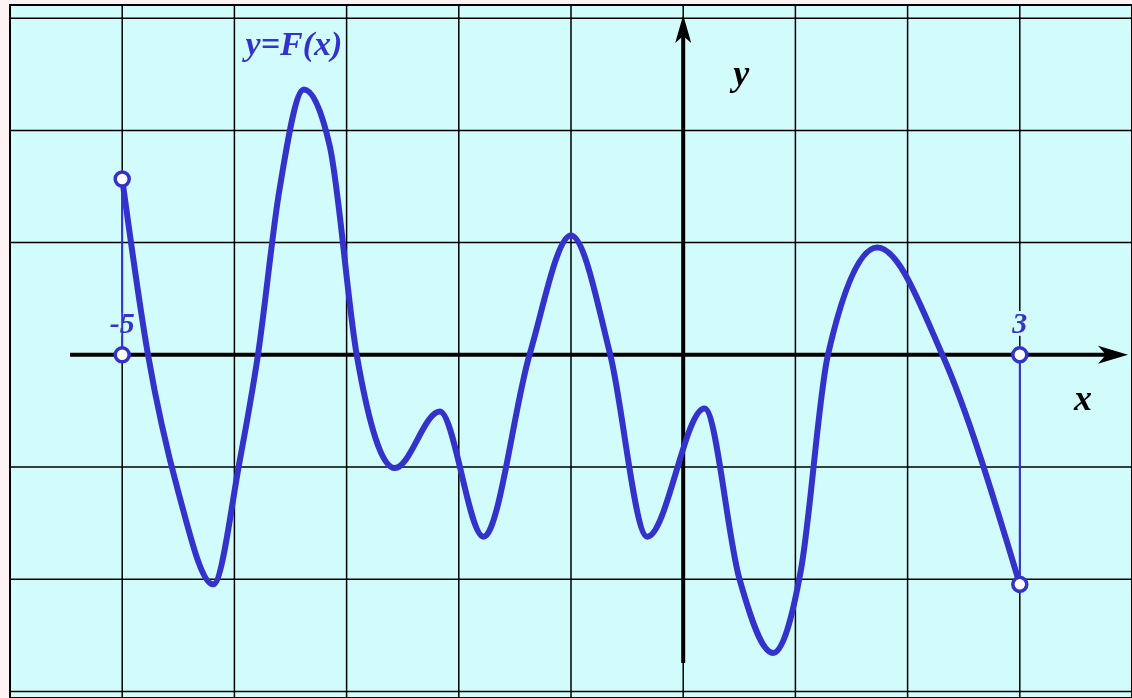 Image resolution: width=1132 pixels, height=698 pixels. I want to click on y-axis-title: y, so click(740, 73).